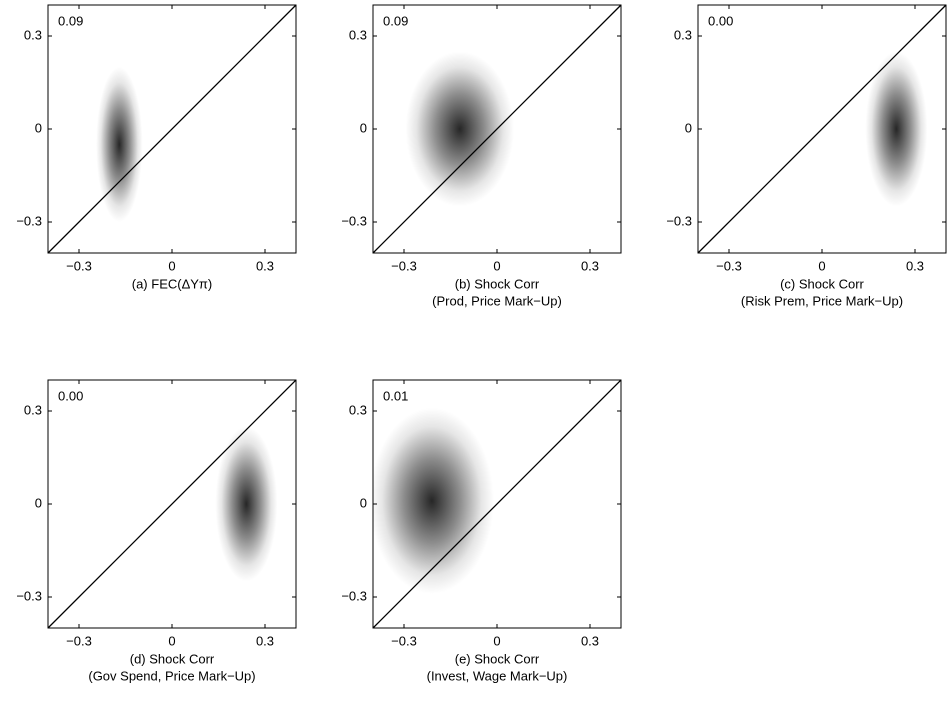  Describe the element at coordinates (171, 675) in the screenshot. I see `x-axis-label: (Gov Spend, Price Mark−Up)` at that location.